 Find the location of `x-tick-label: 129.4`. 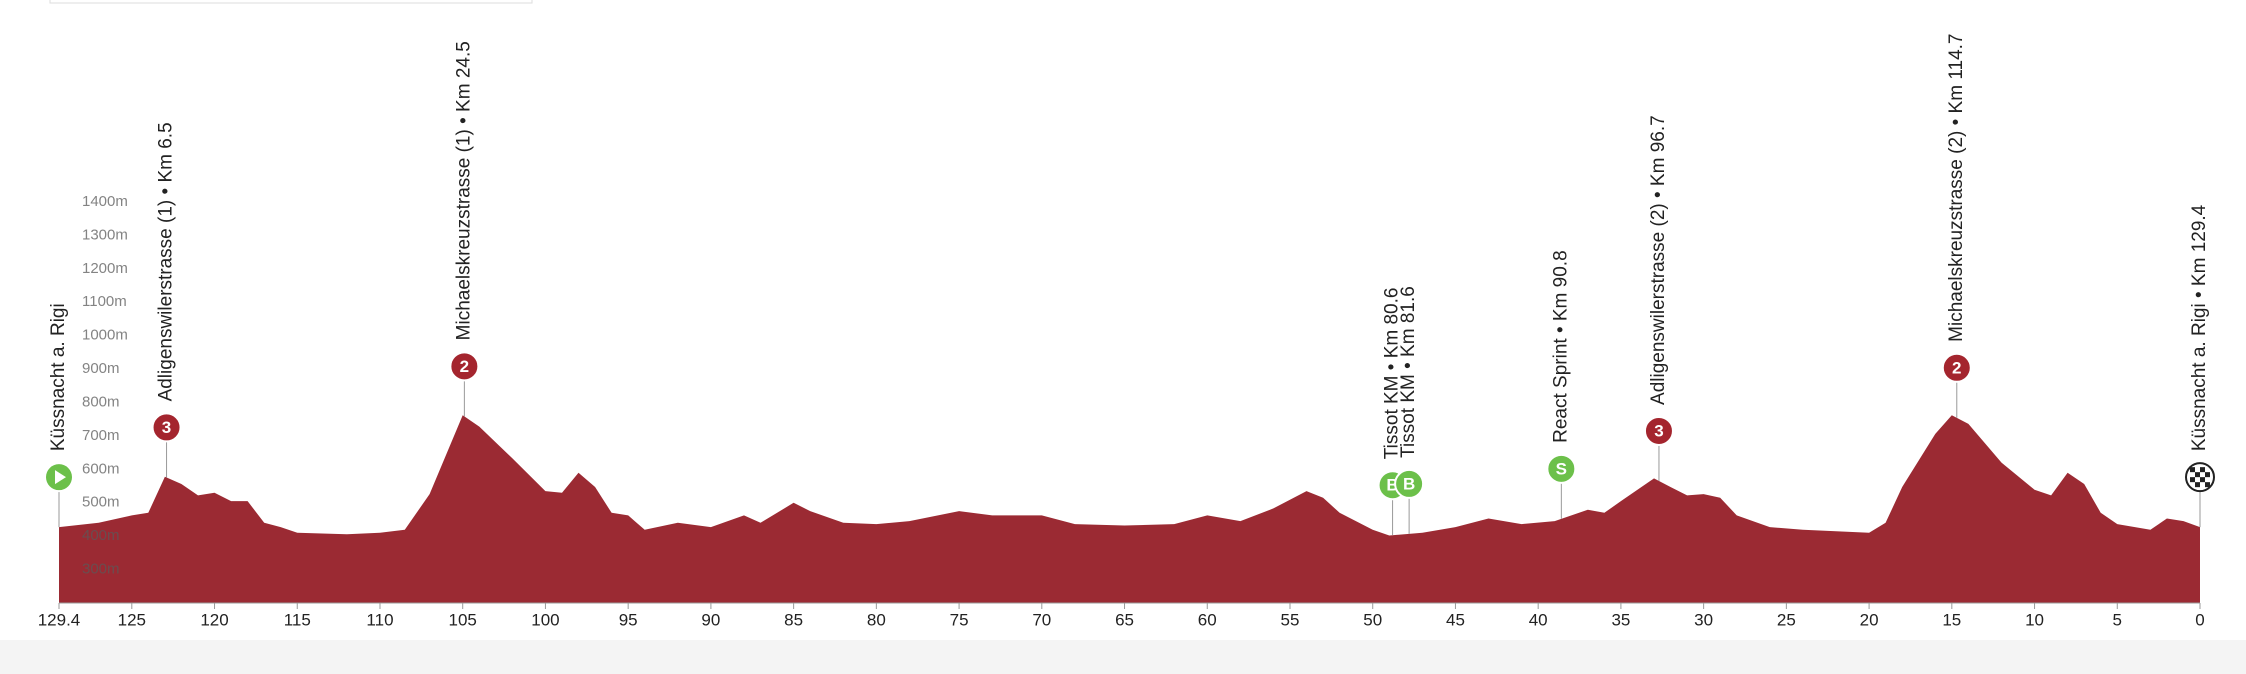

x-tick-label: 129.4 is located at coordinates (59, 619).